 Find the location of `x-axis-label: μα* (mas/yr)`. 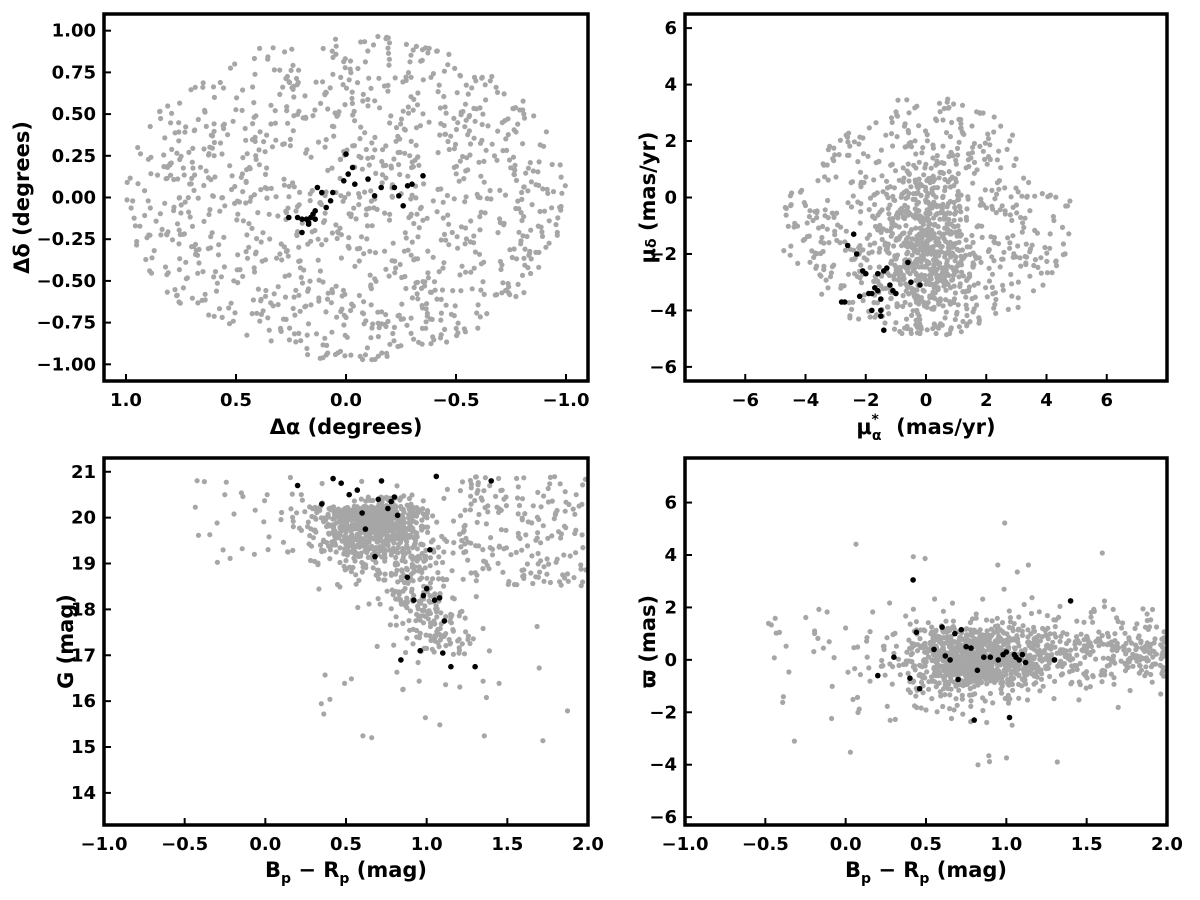

x-axis-label: μα* (mas/yr) is located at coordinates (925, 428).